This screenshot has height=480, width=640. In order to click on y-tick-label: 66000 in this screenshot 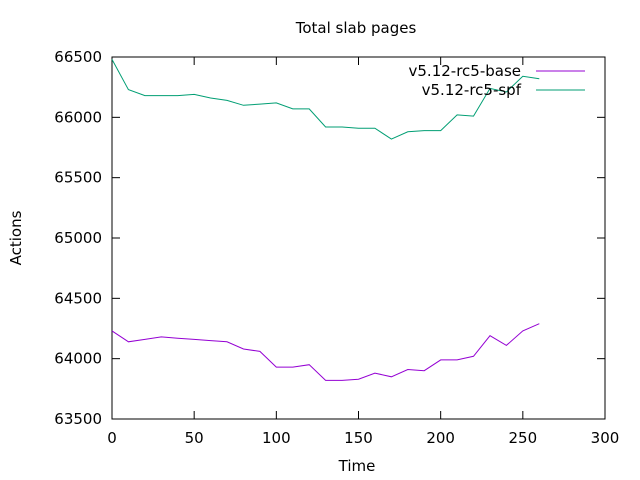, I will do `click(78, 117)`.